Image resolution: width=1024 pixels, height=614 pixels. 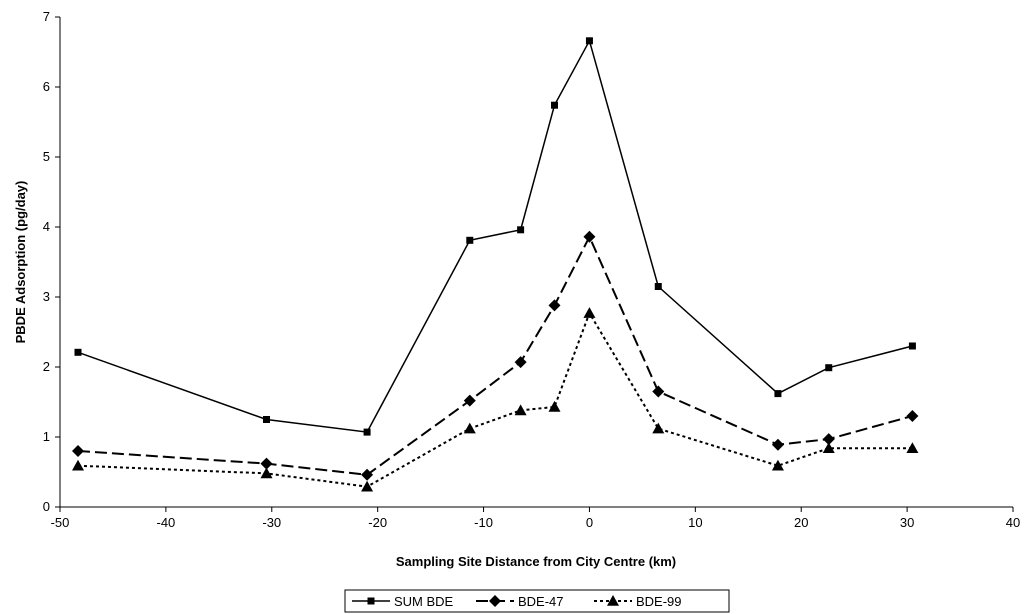 What do you see at coordinates (46, 436) in the screenshot?
I see `y-tick-label: 1` at bounding box center [46, 436].